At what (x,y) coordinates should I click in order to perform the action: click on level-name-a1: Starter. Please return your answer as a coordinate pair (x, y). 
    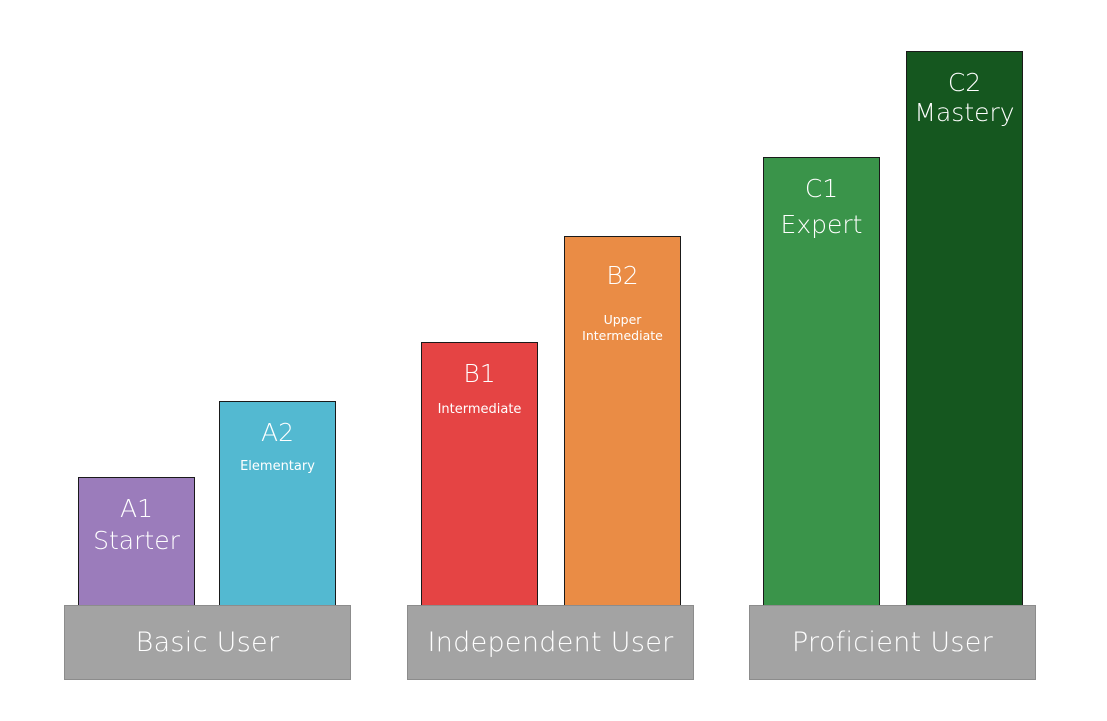
    Looking at the image, I should click on (136, 540).